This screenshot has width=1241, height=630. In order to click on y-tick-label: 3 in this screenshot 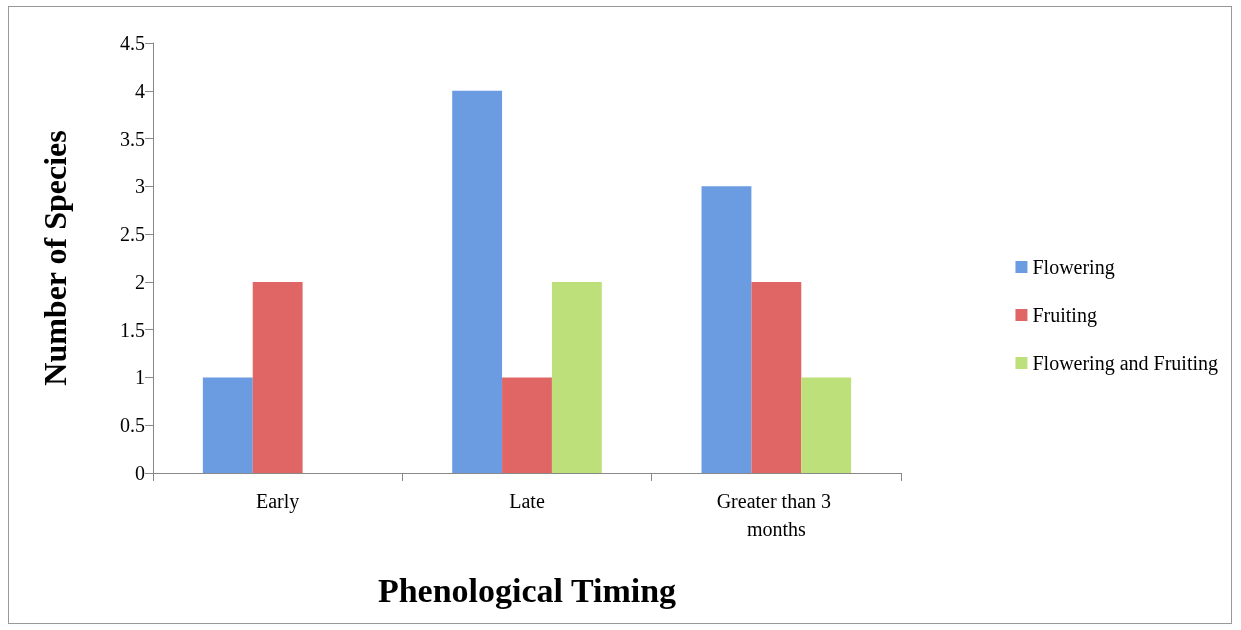, I will do `click(140, 186)`.